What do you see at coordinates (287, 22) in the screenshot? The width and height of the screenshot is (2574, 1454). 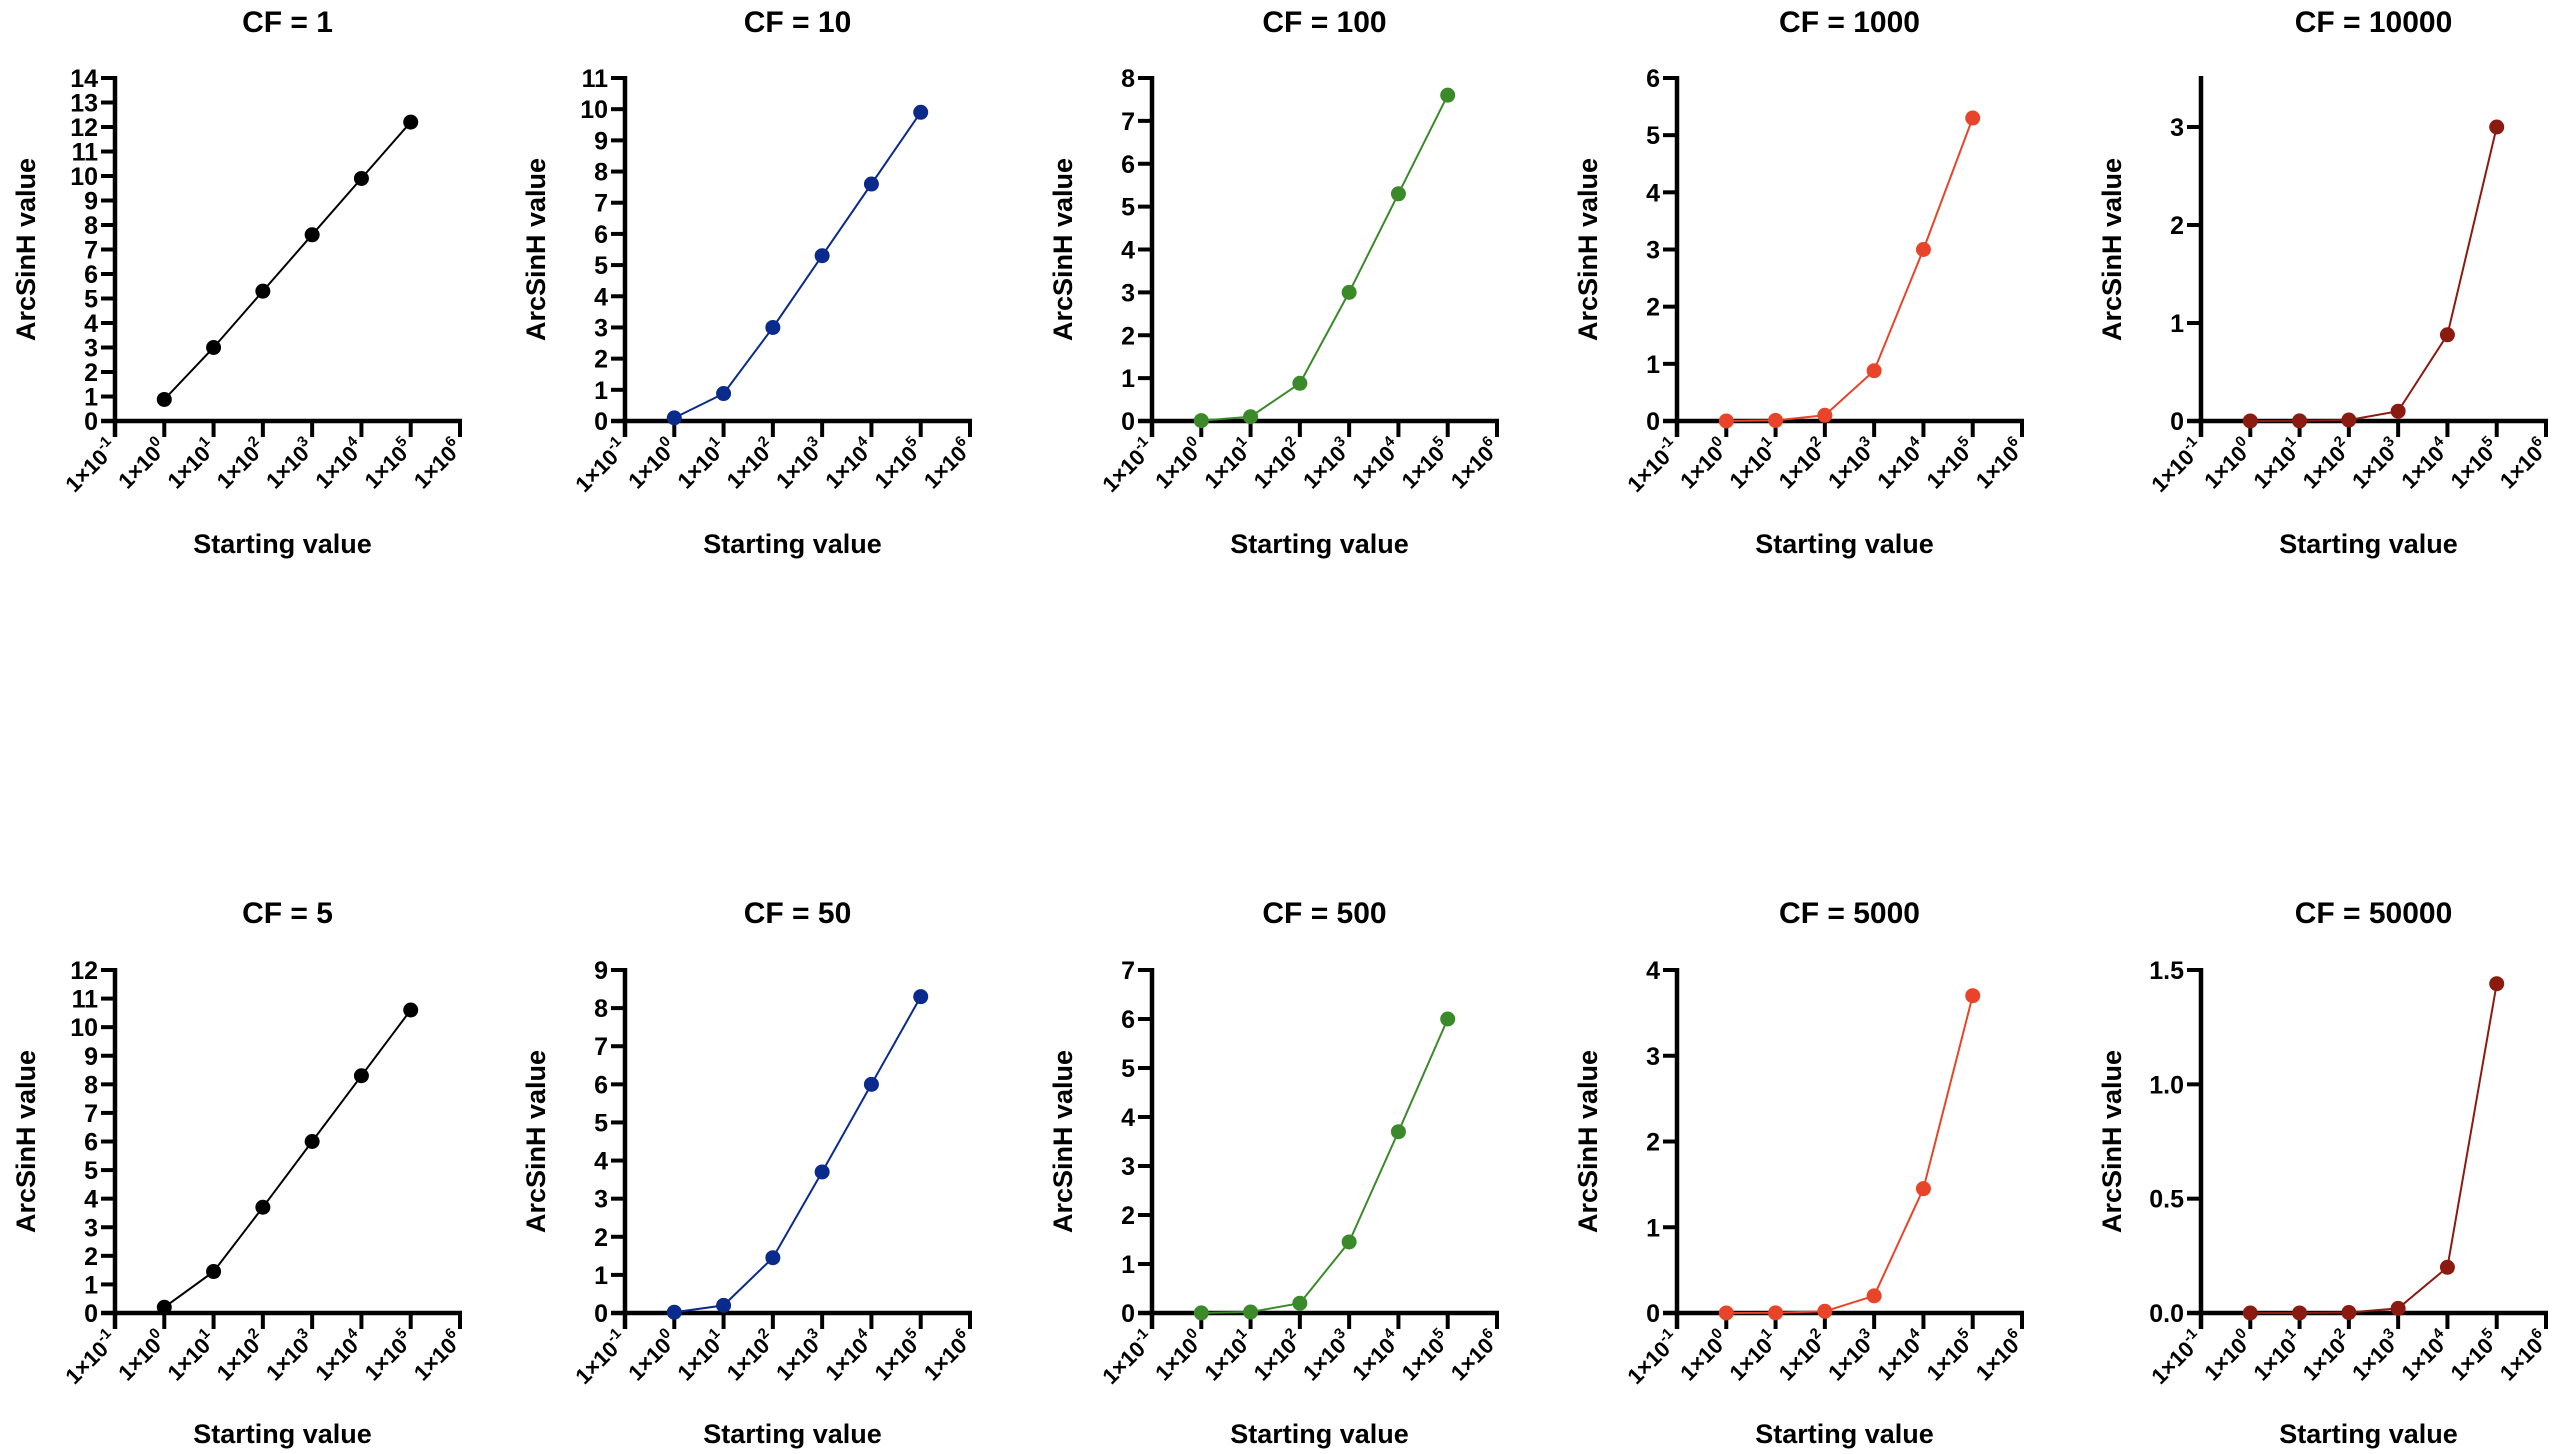 I see `chart-title: CF = 1` at bounding box center [287, 22].